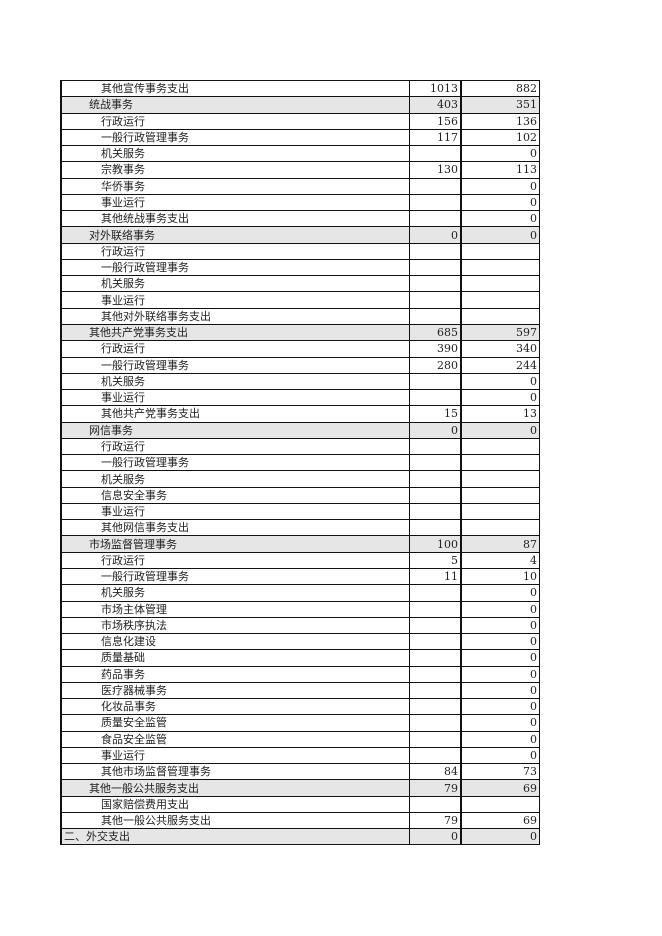 The image size is (662, 936). Describe the element at coordinates (500, 788) in the screenshot. I see `value-col-2: 69` at that location.